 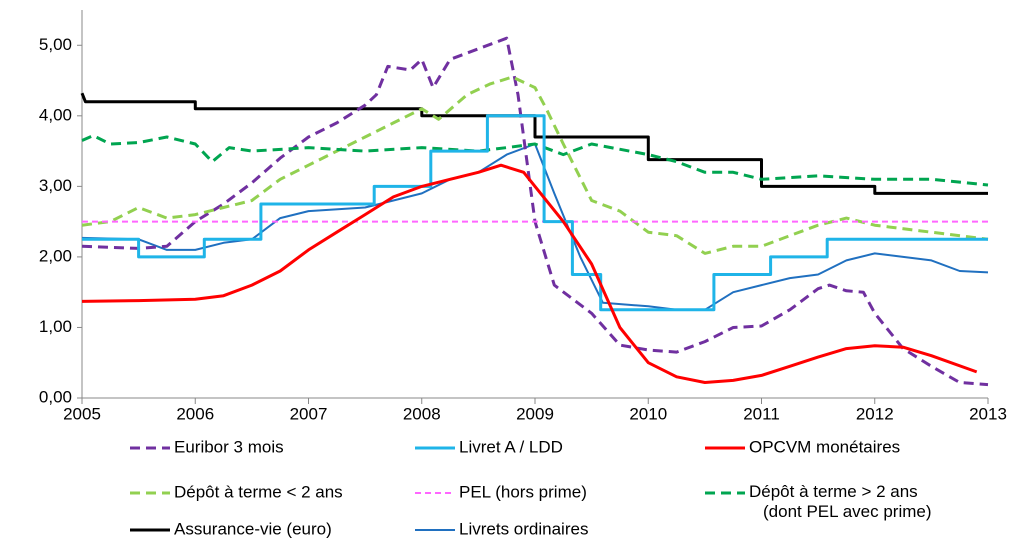 What do you see at coordinates (253, 528) in the screenshot?
I see `legend-label: Assurance-vie (euro)` at bounding box center [253, 528].